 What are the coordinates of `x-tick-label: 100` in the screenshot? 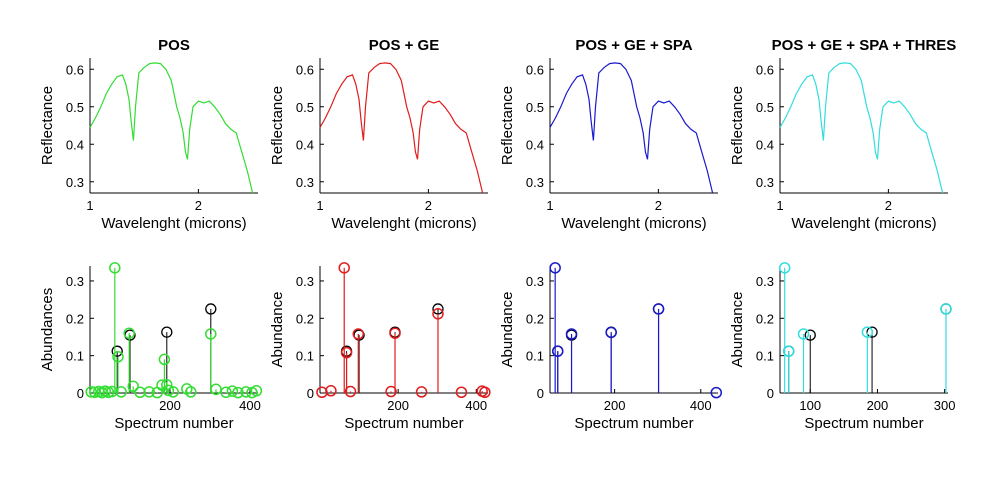 It's located at (810, 405).